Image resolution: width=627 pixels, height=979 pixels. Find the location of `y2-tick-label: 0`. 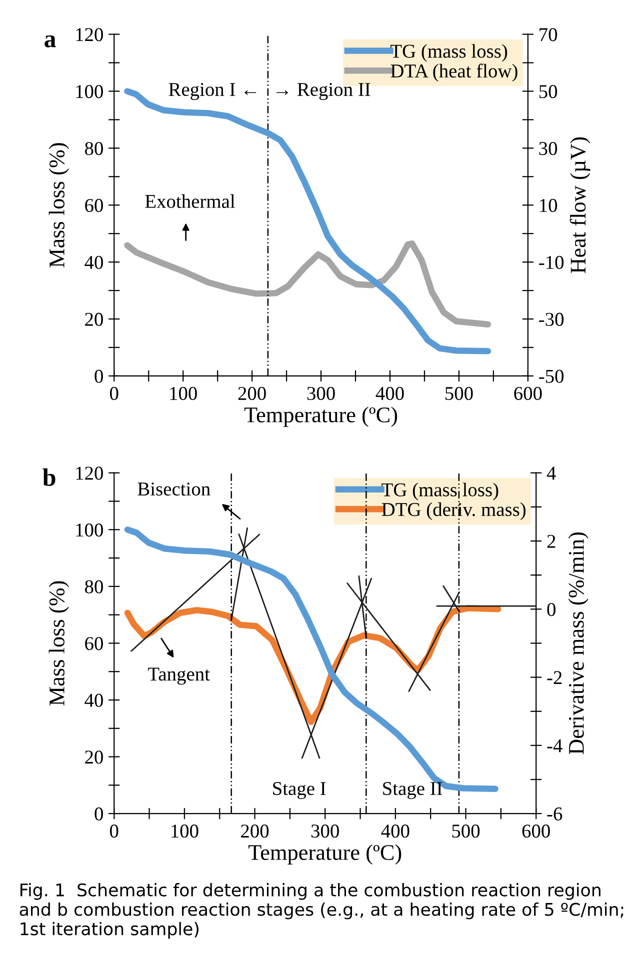

y2-tick-label: 0 is located at coordinates (551, 609).